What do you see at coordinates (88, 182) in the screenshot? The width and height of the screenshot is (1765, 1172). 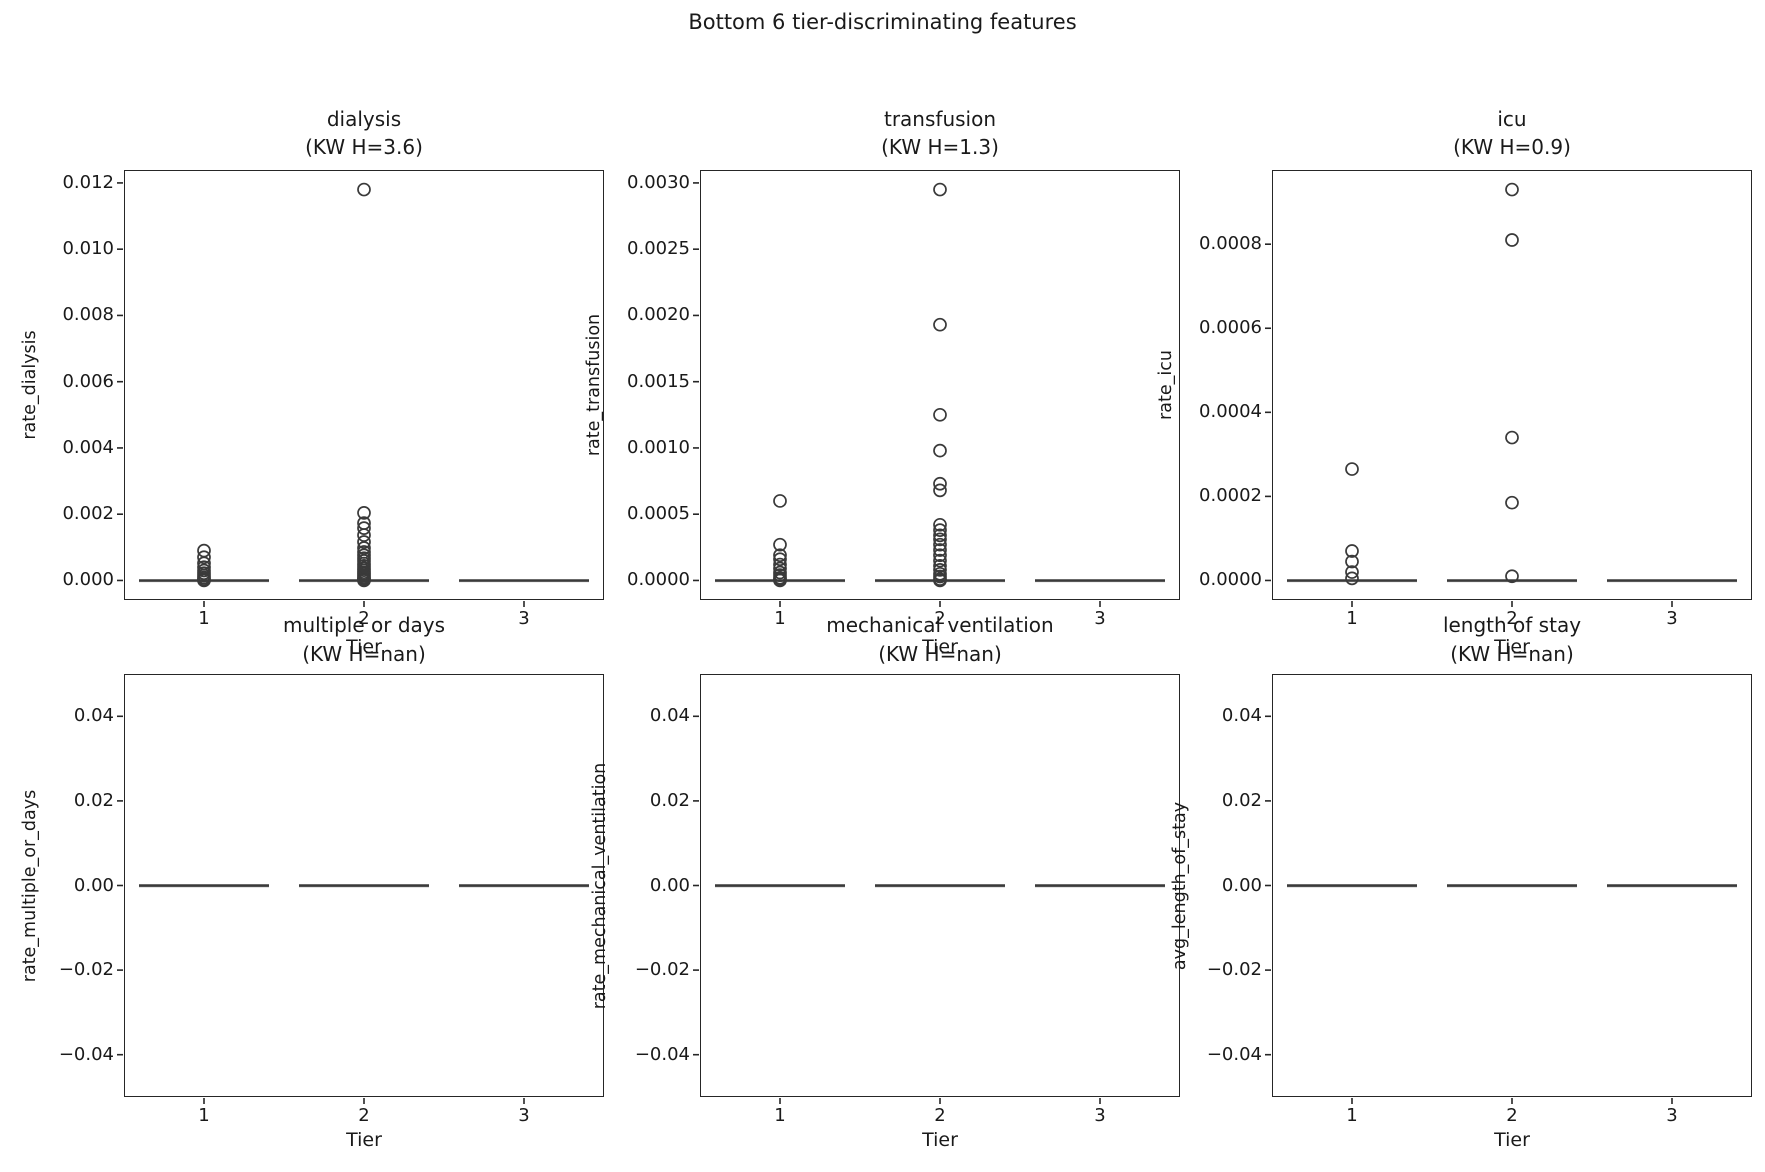 I see `y-tick-label: 0.012` at bounding box center [88, 182].